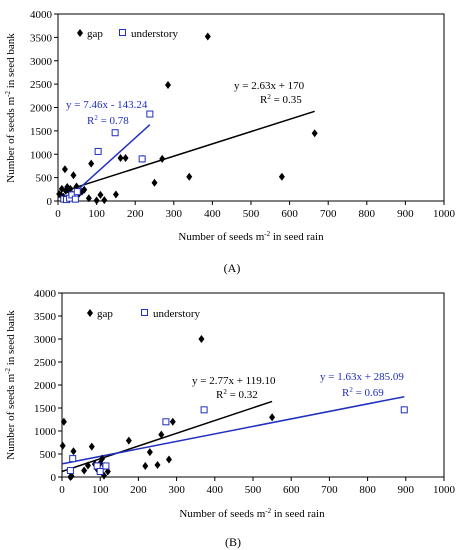 This screenshot has height=550, width=466. I want to click on chart-b-legend: gap understory, so click(144, 314).